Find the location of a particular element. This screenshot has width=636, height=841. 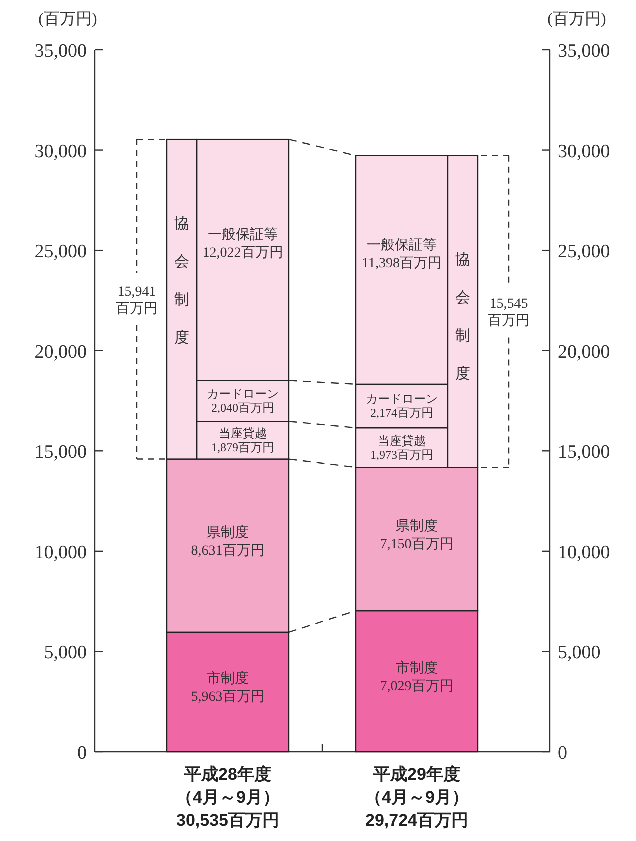

y2-tick-label: 10,000 is located at coordinates (584, 553).